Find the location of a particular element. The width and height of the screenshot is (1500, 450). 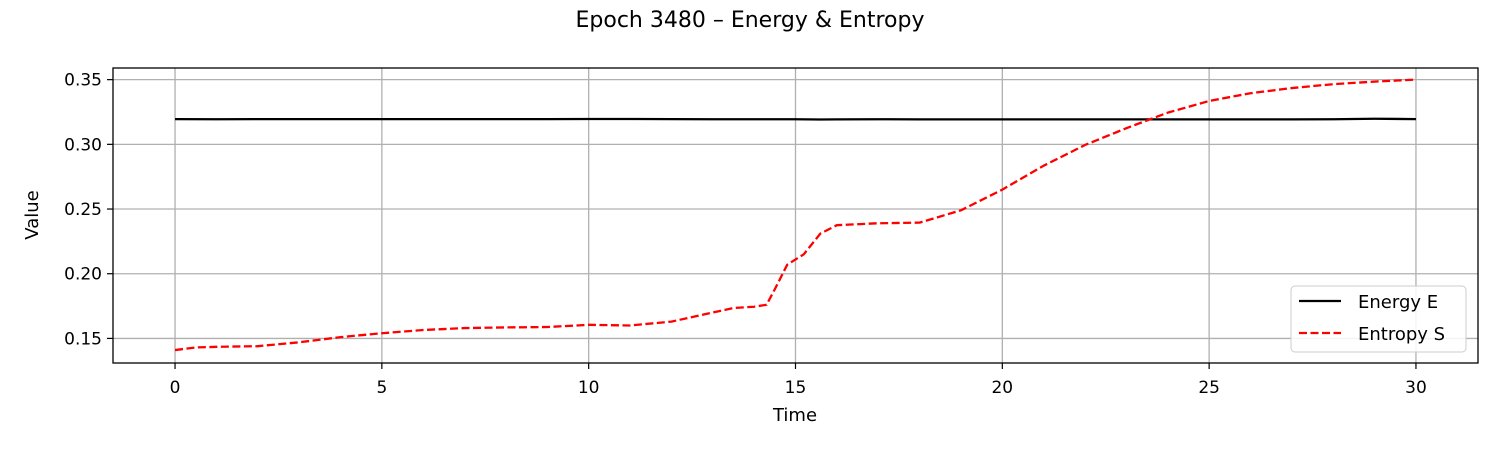

x-tick-label: 15 is located at coordinates (796, 388).